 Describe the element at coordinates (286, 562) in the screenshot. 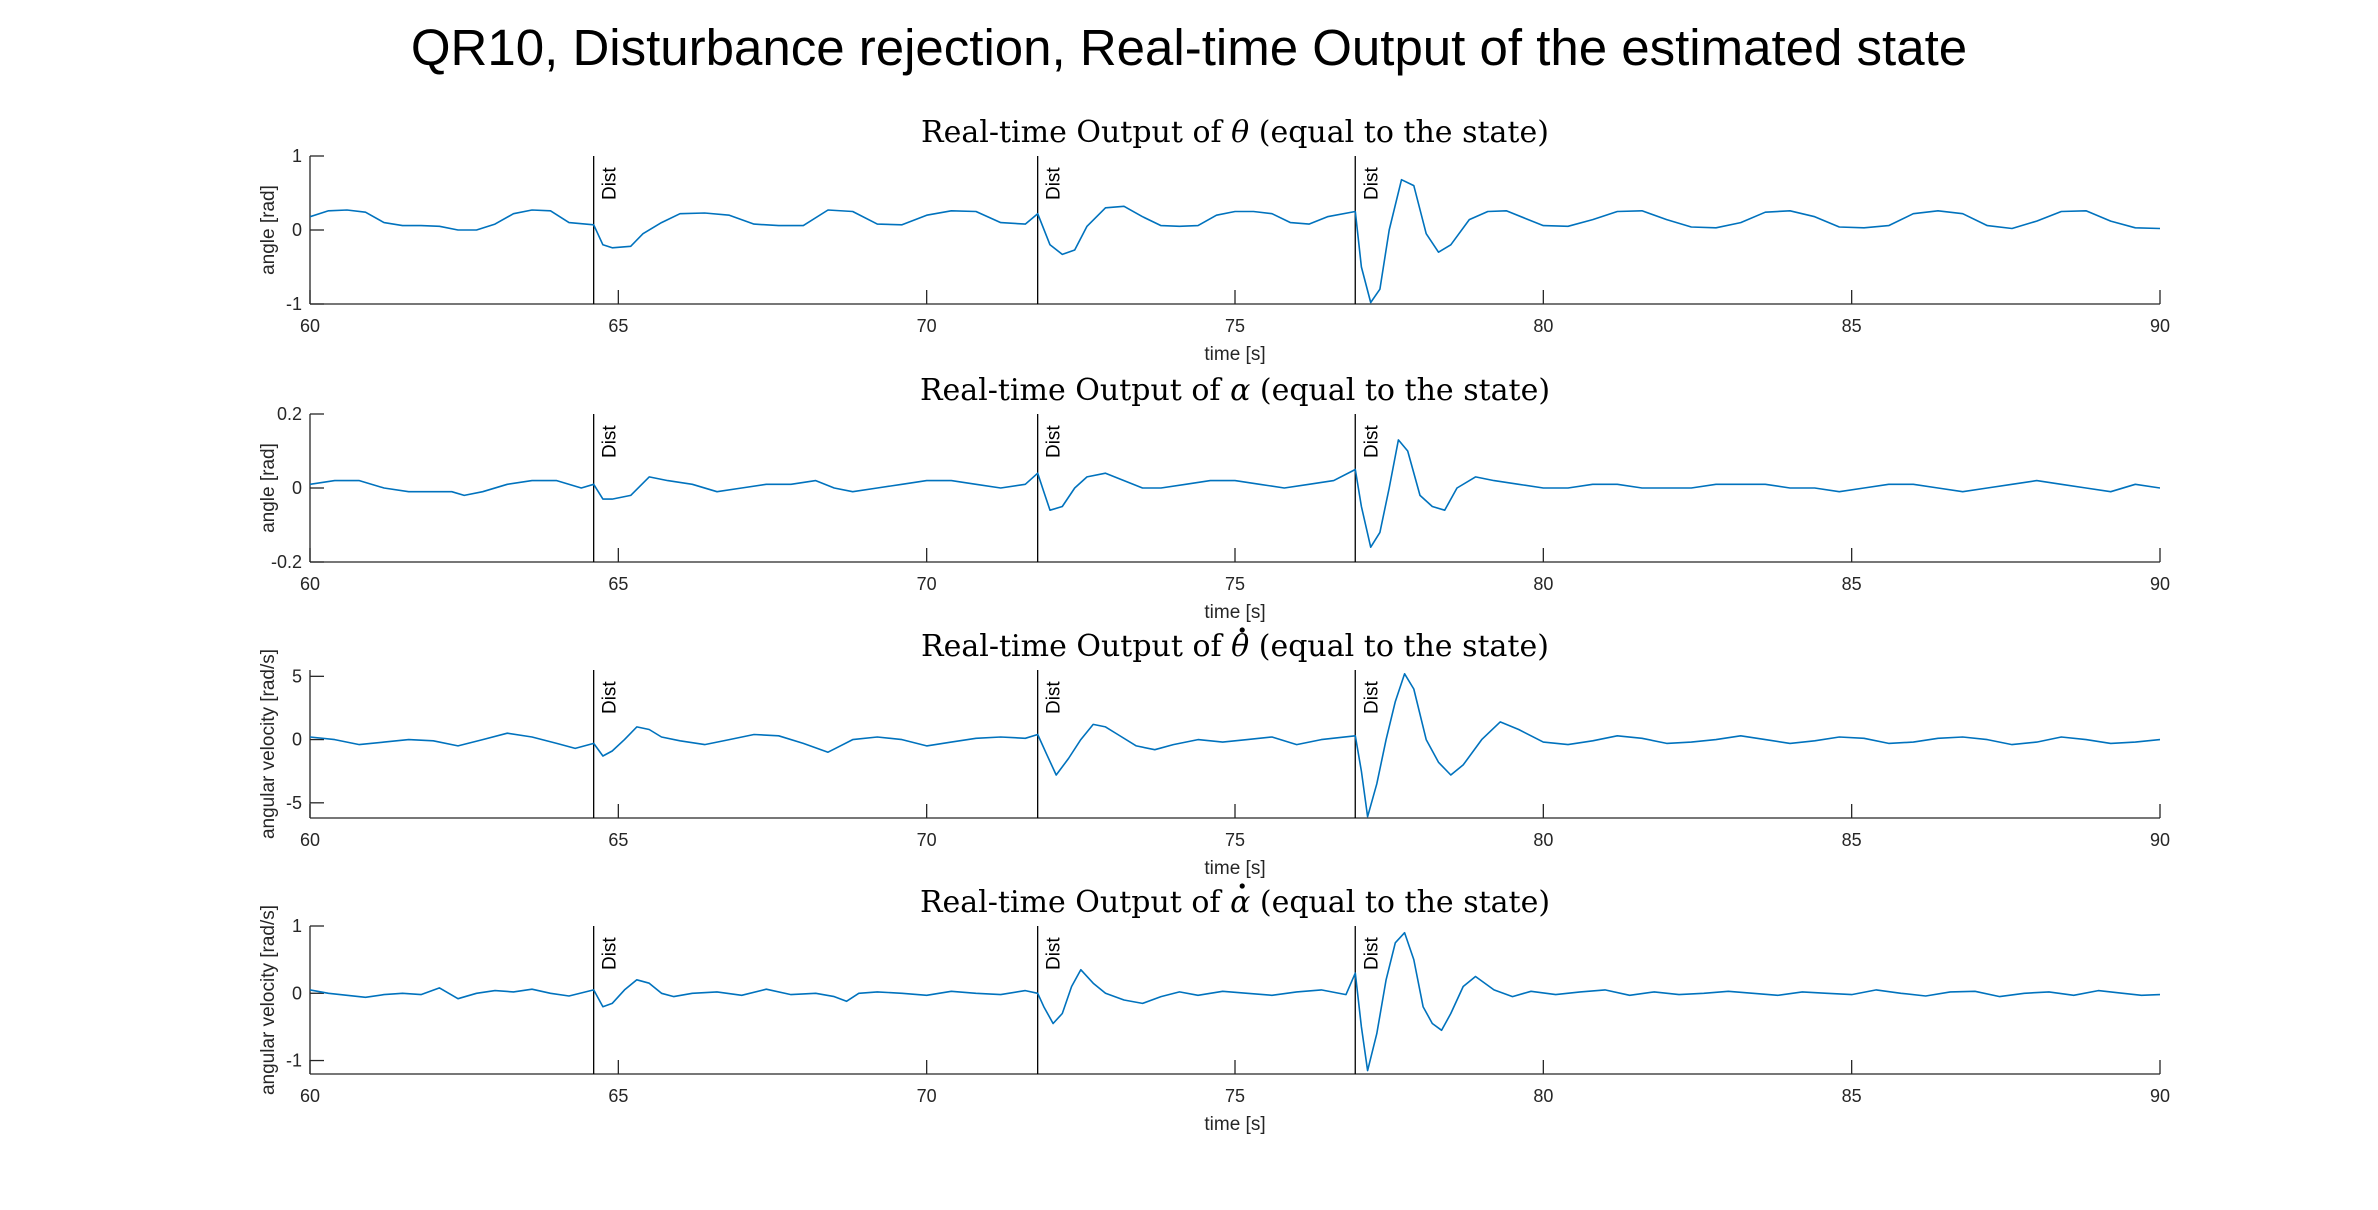

I see `y-tick-label: -0.2` at that location.